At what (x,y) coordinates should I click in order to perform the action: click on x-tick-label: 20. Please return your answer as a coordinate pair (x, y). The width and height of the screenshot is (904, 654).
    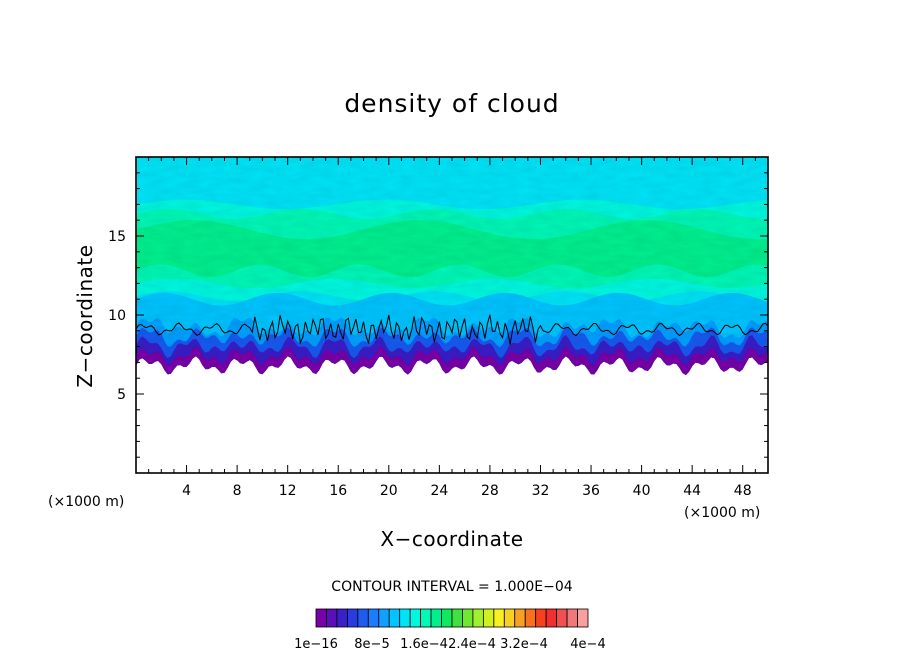
    Looking at the image, I should click on (389, 491).